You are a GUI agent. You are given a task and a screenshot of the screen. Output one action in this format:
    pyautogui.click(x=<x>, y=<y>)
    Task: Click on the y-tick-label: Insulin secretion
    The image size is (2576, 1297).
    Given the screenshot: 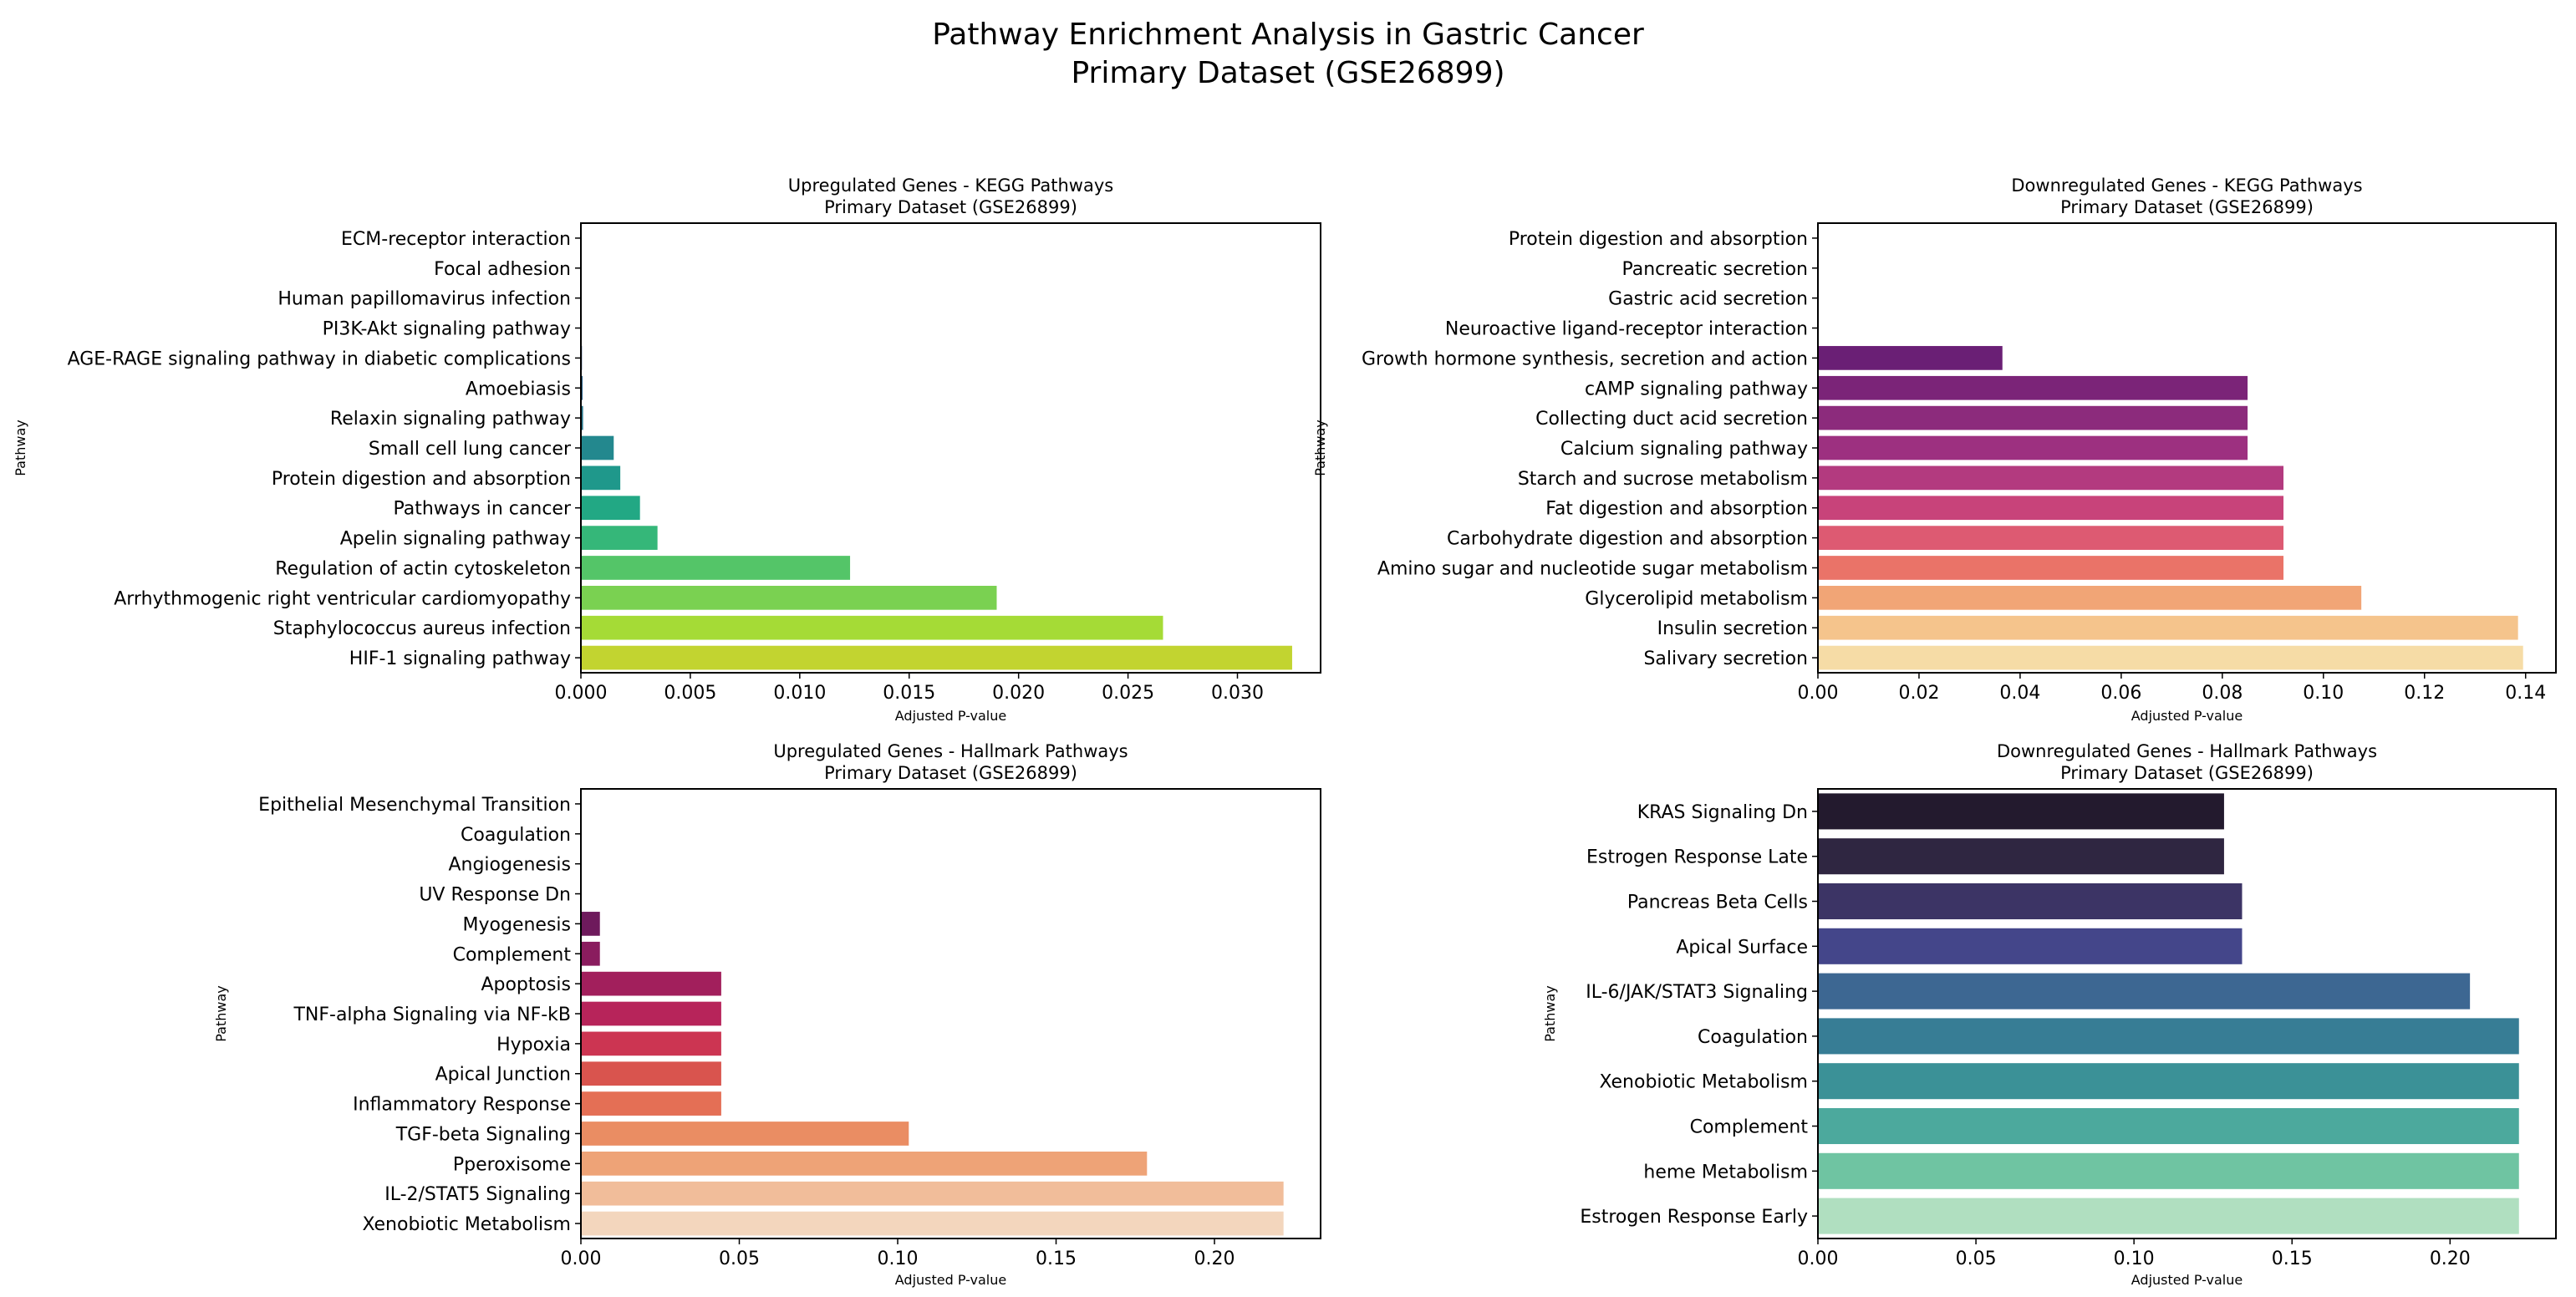 What is the action you would take?
    pyautogui.click(x=1732, y=628)
    